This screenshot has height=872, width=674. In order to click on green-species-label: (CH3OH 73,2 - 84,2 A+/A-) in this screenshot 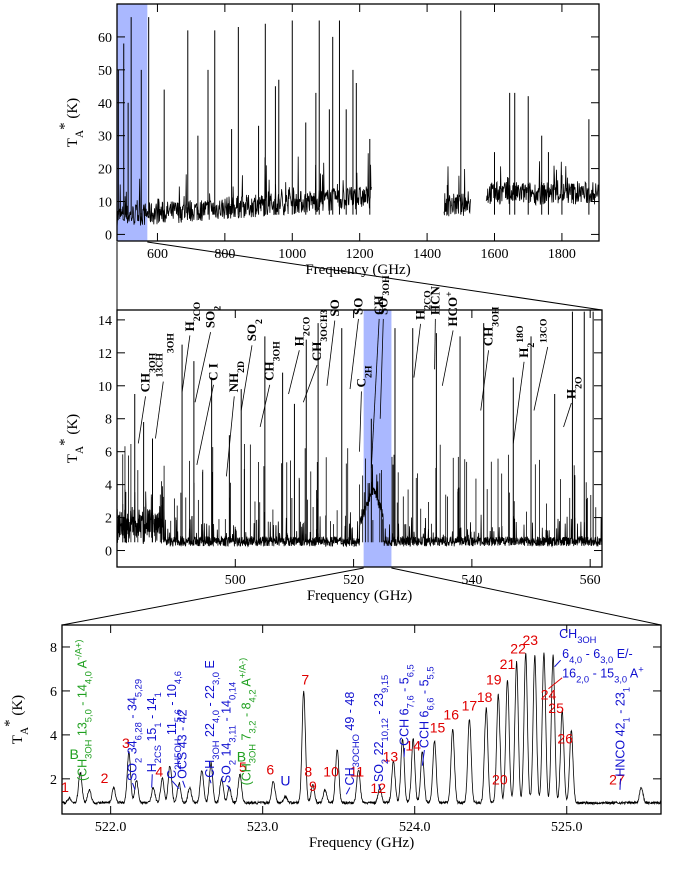, I will do `click(248, 722)`.